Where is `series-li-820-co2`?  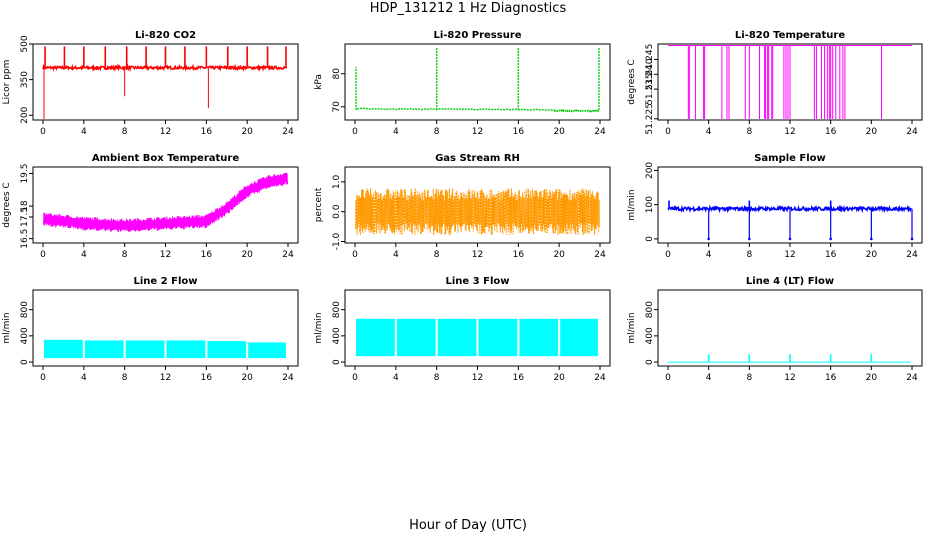
series-li-820-co2 is located at coordinates (165, 82).